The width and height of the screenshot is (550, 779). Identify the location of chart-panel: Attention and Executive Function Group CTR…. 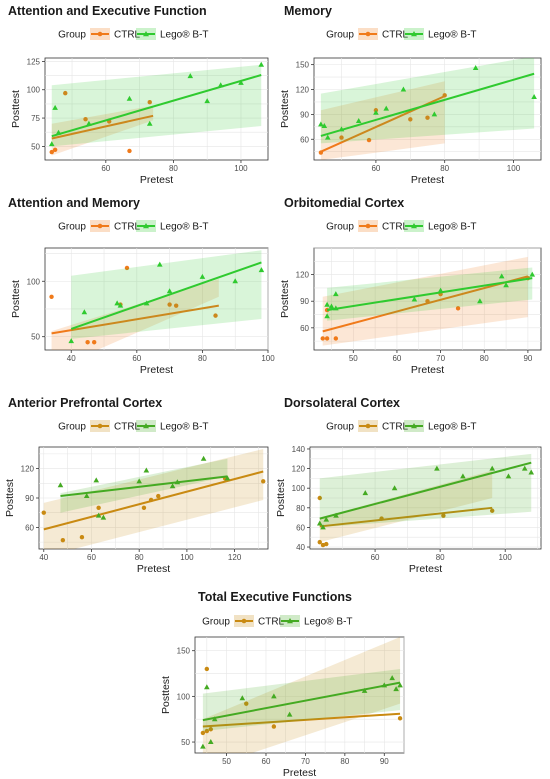
(138, 95).